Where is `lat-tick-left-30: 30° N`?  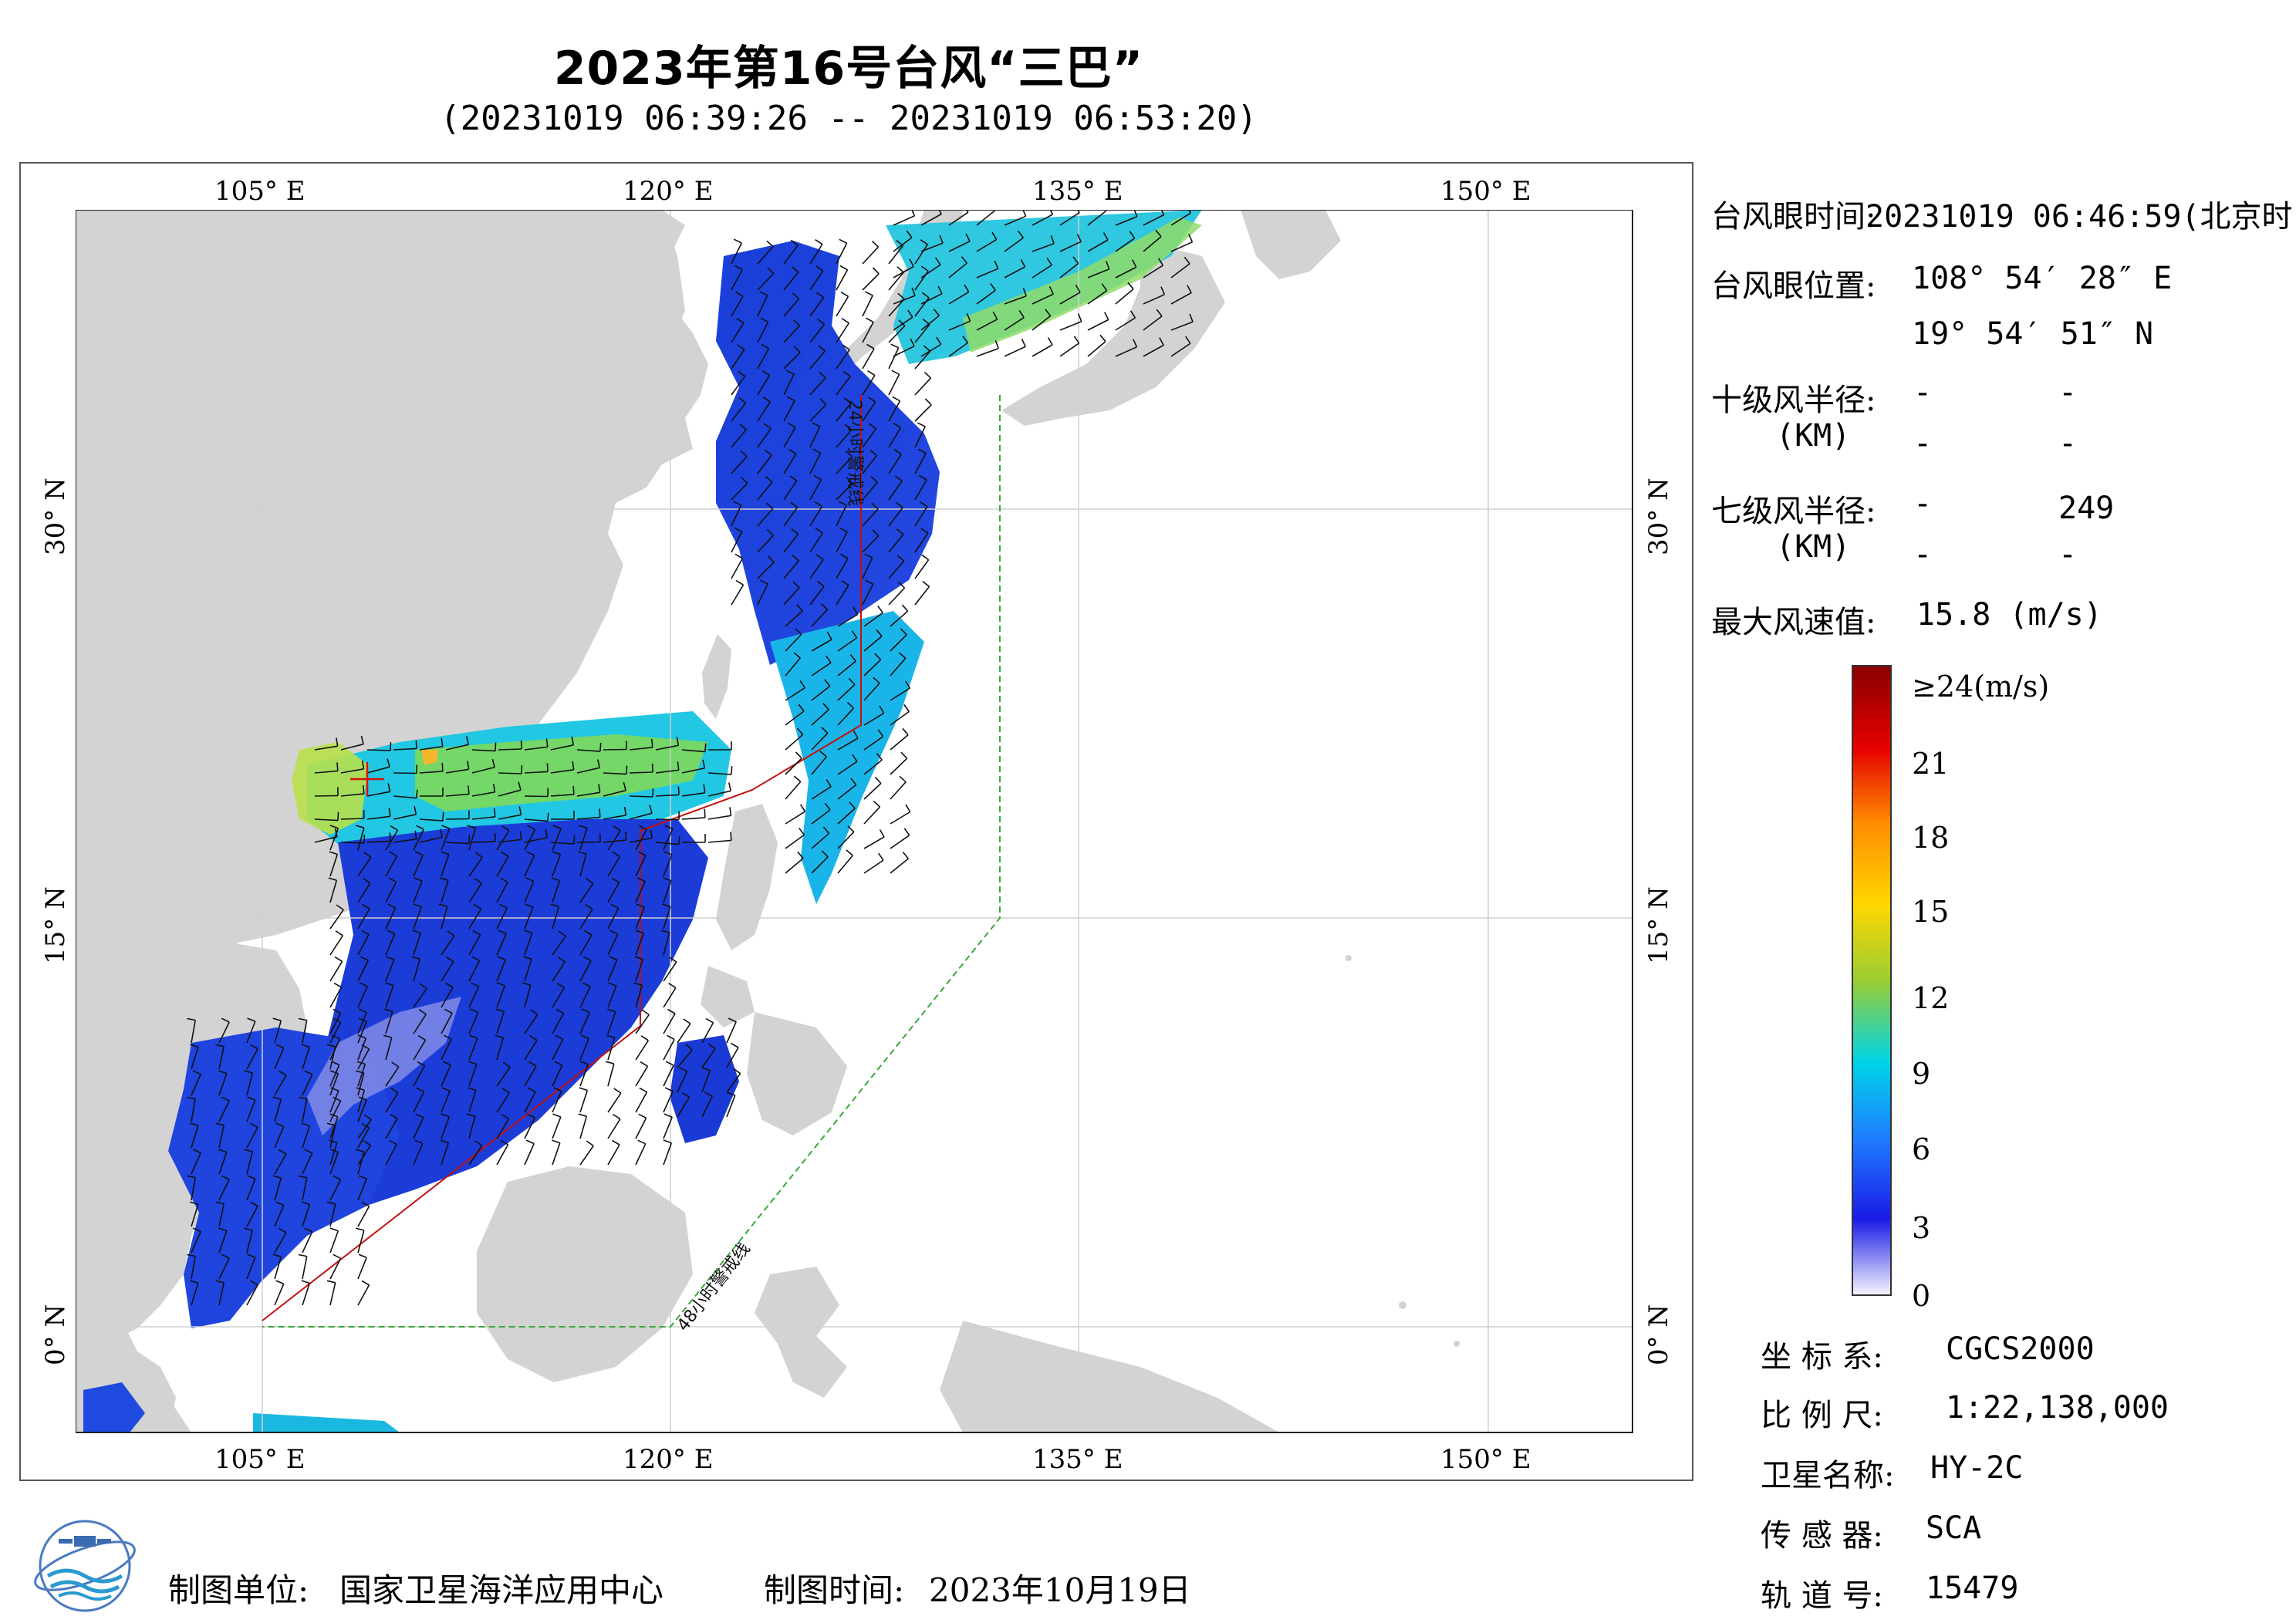
lat-tick-left-30: 30° N is located at coordinates (55, 516).